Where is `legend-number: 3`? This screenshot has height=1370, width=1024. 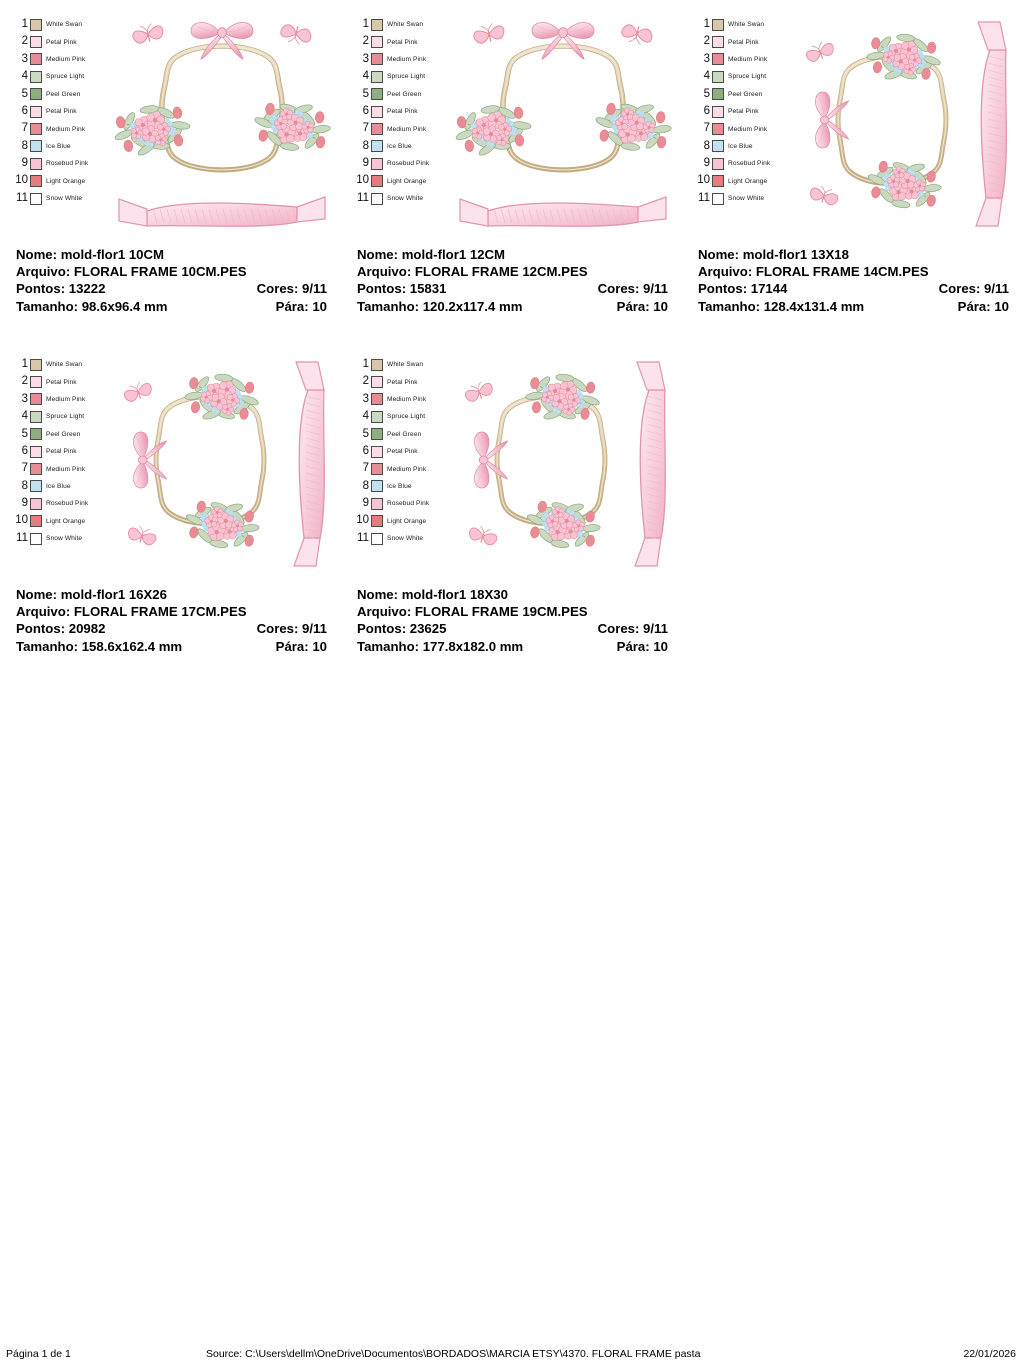 legend-number: 3 is located at coordinates (365, 398).